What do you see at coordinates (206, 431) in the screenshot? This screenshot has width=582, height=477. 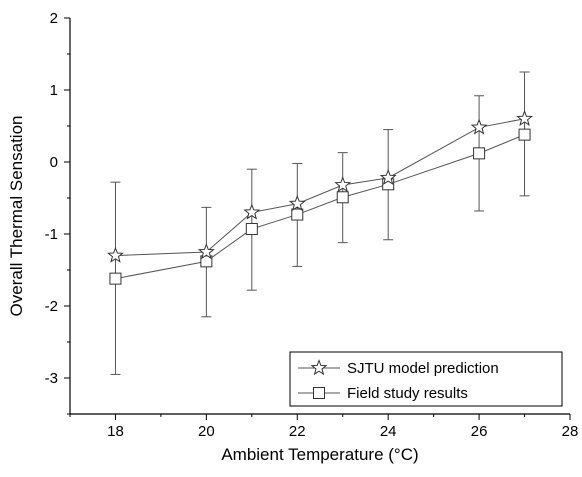 I see `x-tick-label: 20` at bounding box center [206, 431].